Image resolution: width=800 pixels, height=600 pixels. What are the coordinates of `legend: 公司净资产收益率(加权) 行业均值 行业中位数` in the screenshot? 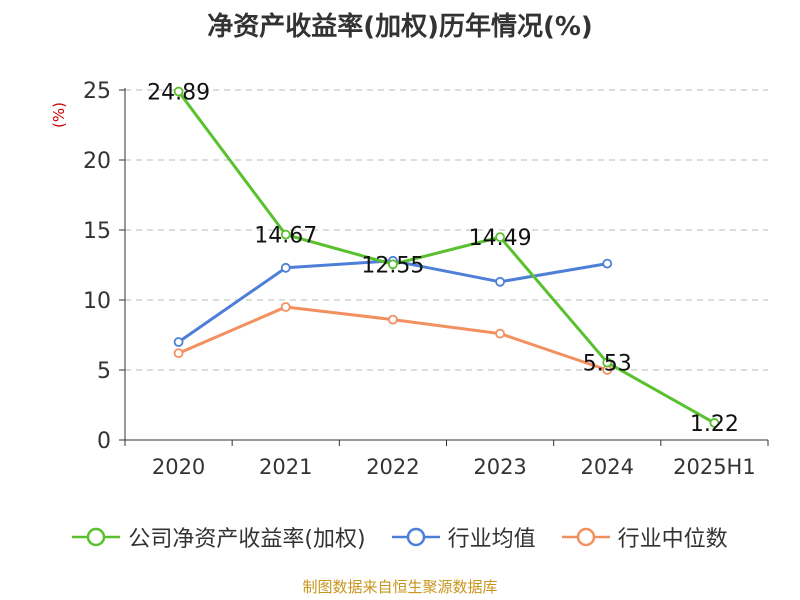 It's located at (400, 537).